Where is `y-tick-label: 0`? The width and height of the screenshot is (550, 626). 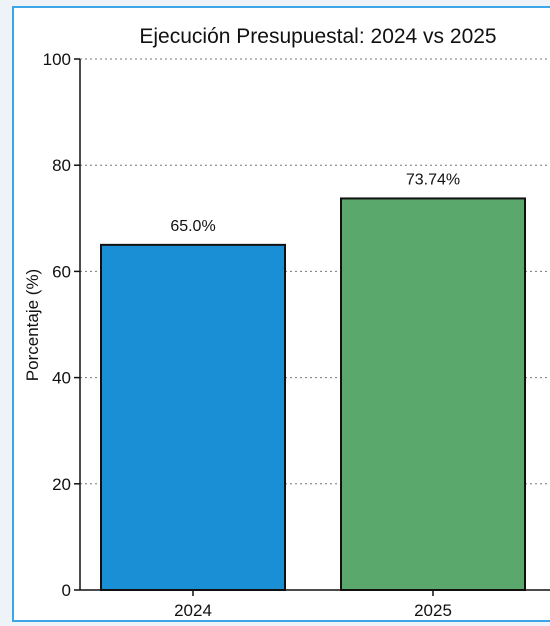 y-tick-label: 0 is located at coordinates (66, 590).